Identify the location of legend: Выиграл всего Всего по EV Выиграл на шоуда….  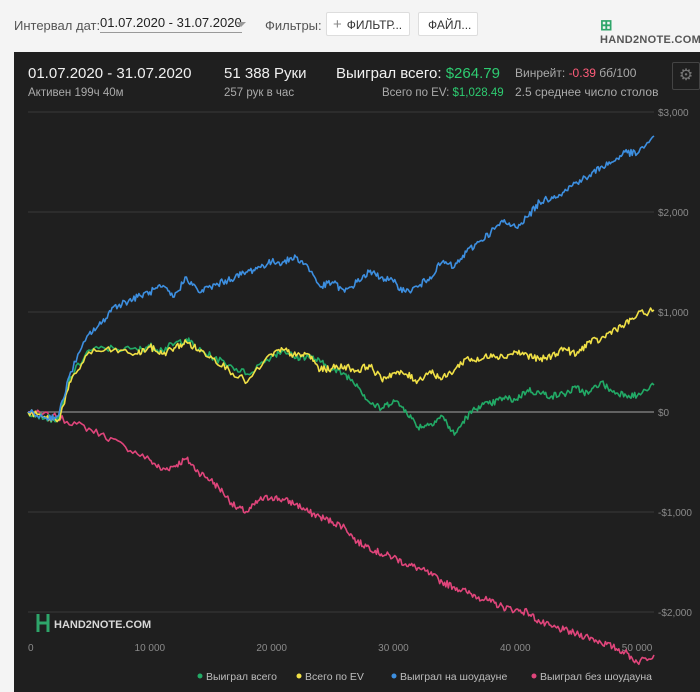
(424, 677).